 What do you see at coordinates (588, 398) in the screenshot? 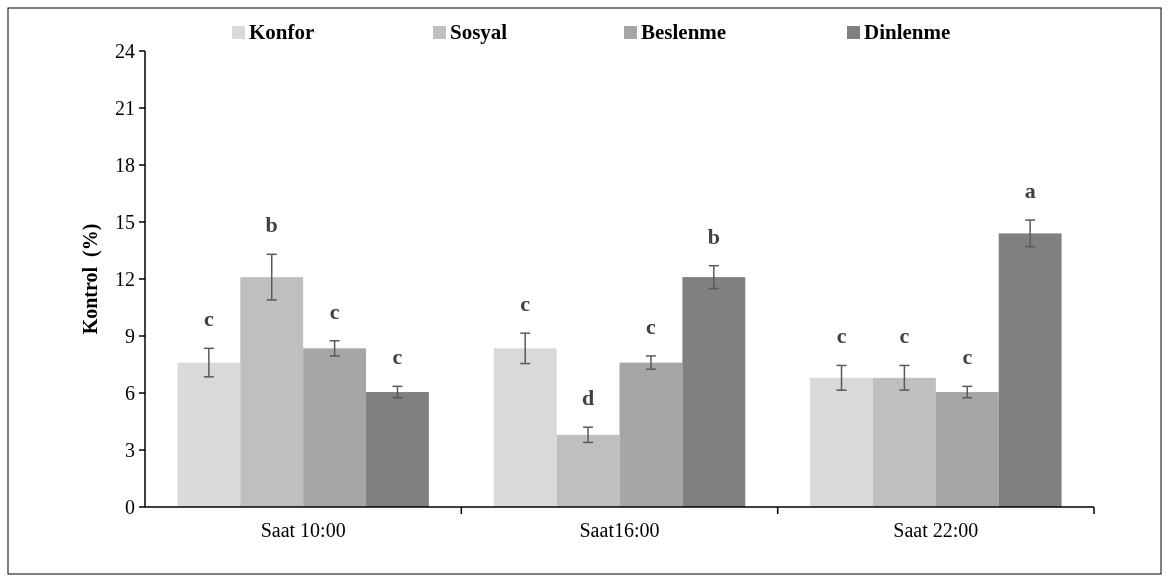
I see `annotation: d` at bounding box center [588, 398].